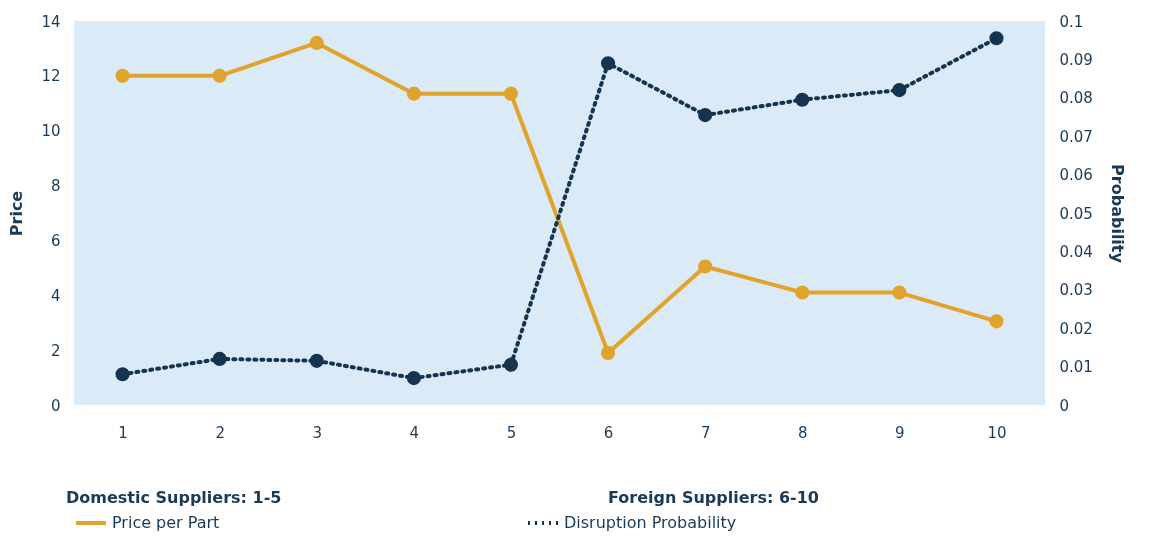 The width and height of the screenshot is (1149, 549). I want to click on y-tick-label: 2, so click(55, 350).